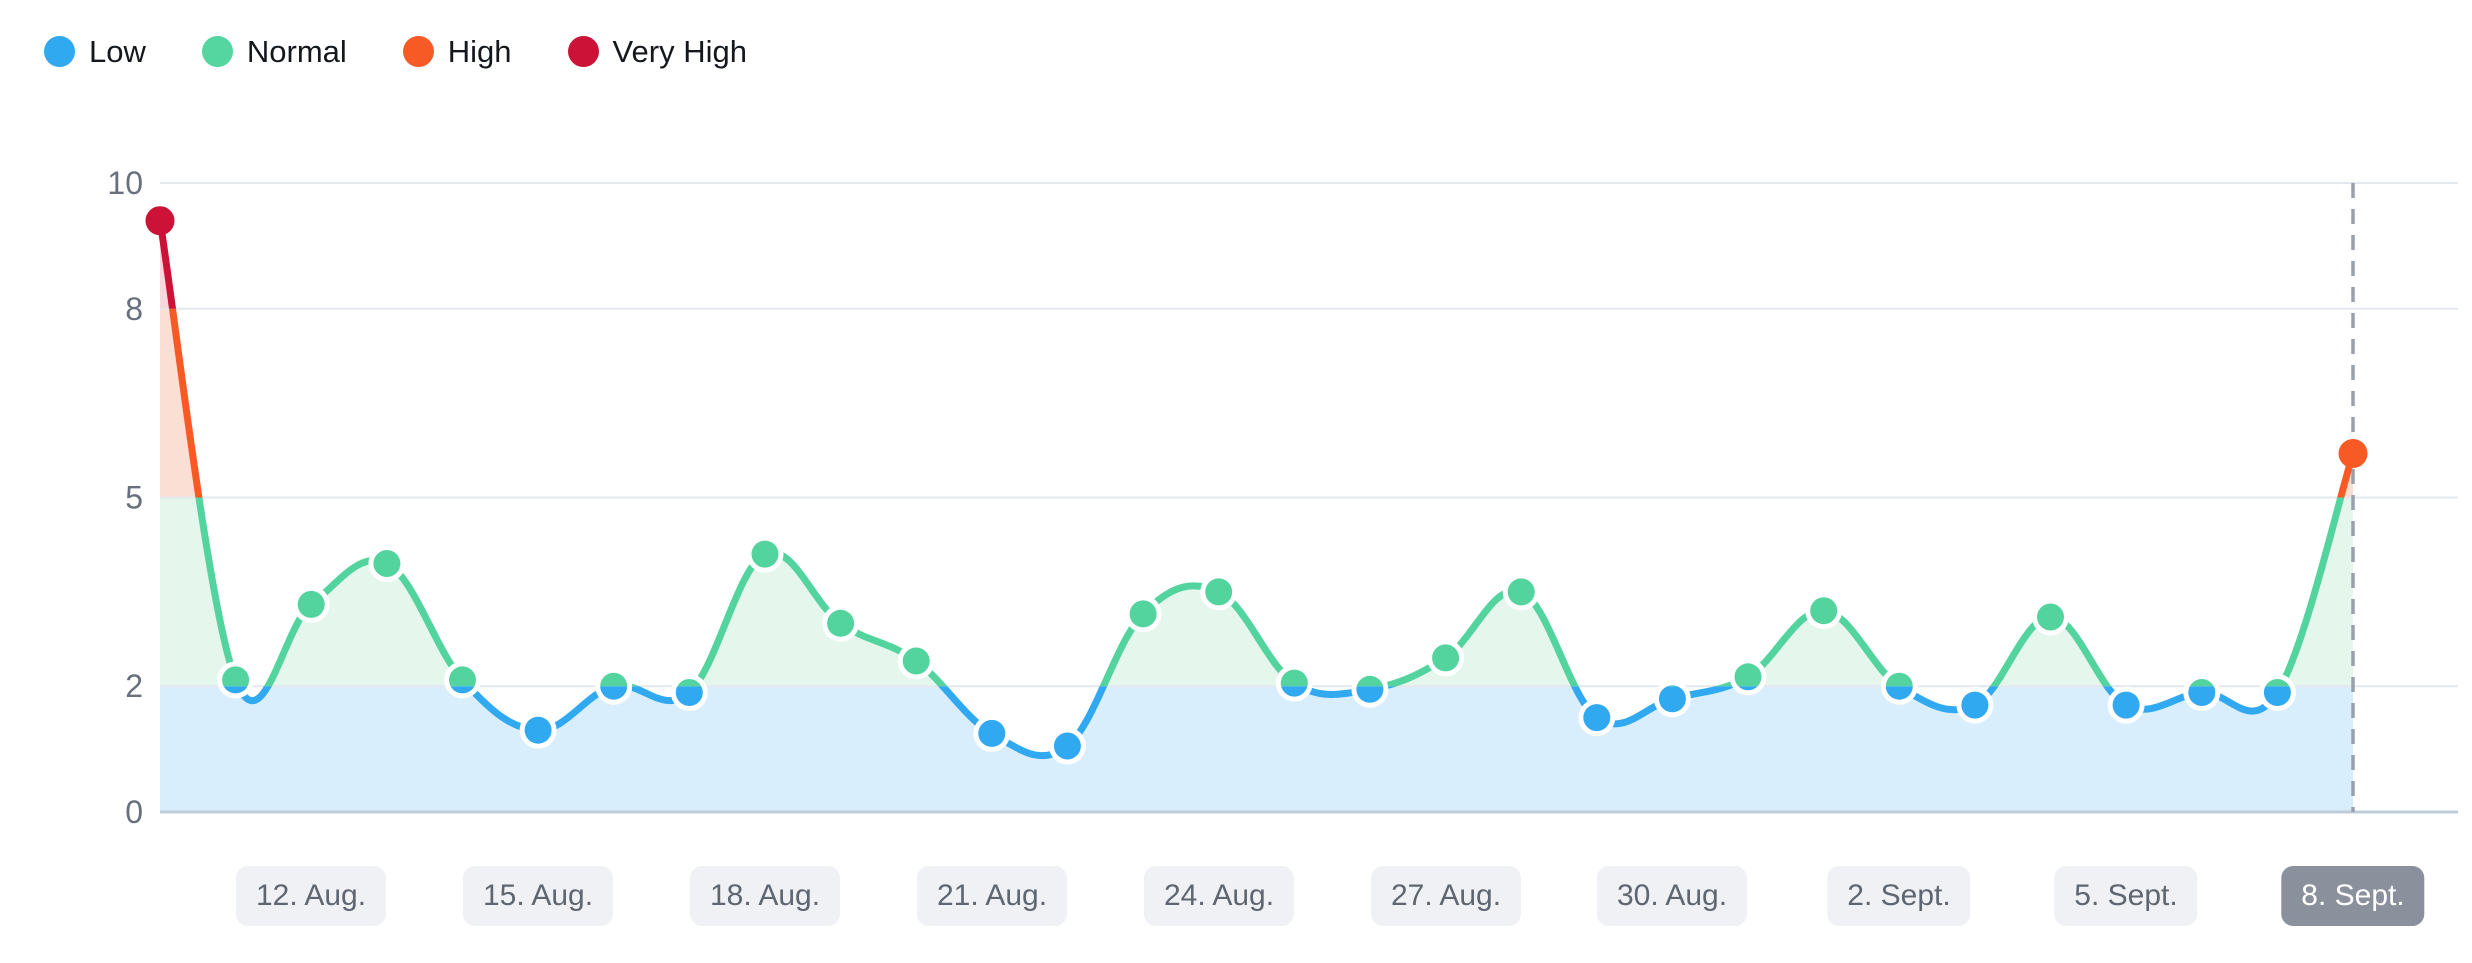 This screenshot has height=963, width=2472. What do you see at coordinates (395, 51) in the screenshot?
I see `legend: Low Normal High Very High` at bounding box center [395, 51].